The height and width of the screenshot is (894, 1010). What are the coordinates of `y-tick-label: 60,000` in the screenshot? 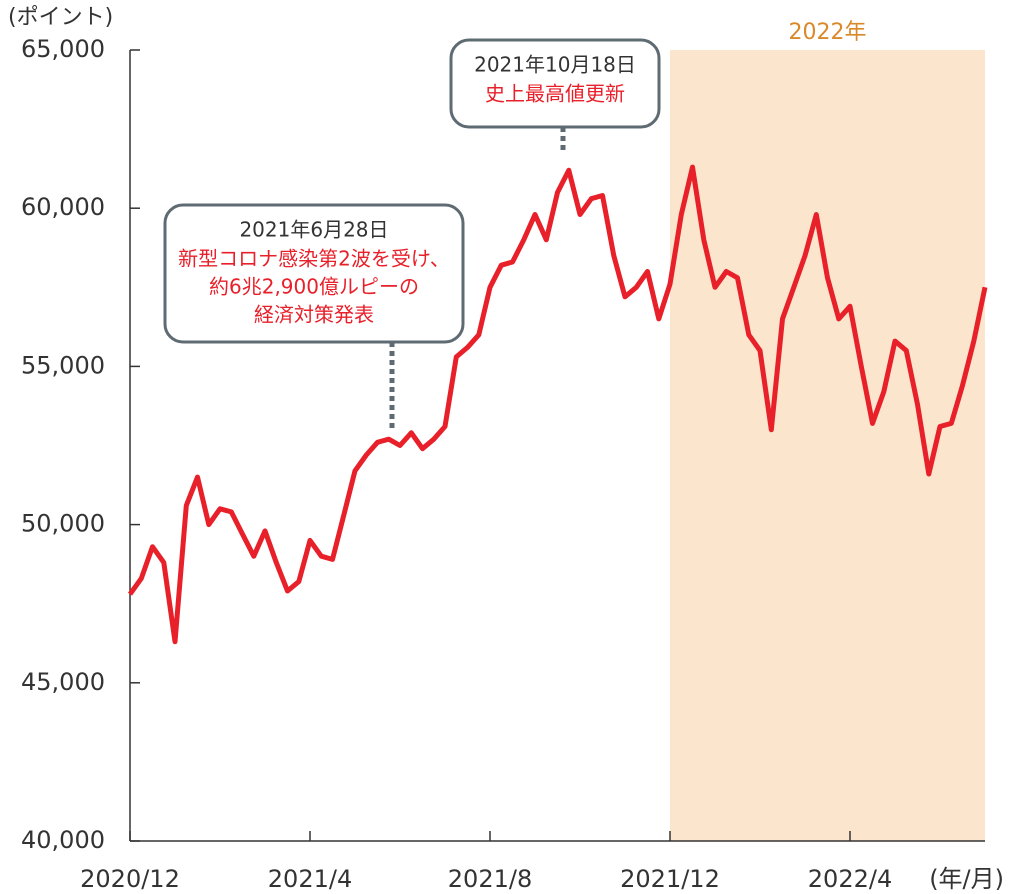 It's located at (63, 207).